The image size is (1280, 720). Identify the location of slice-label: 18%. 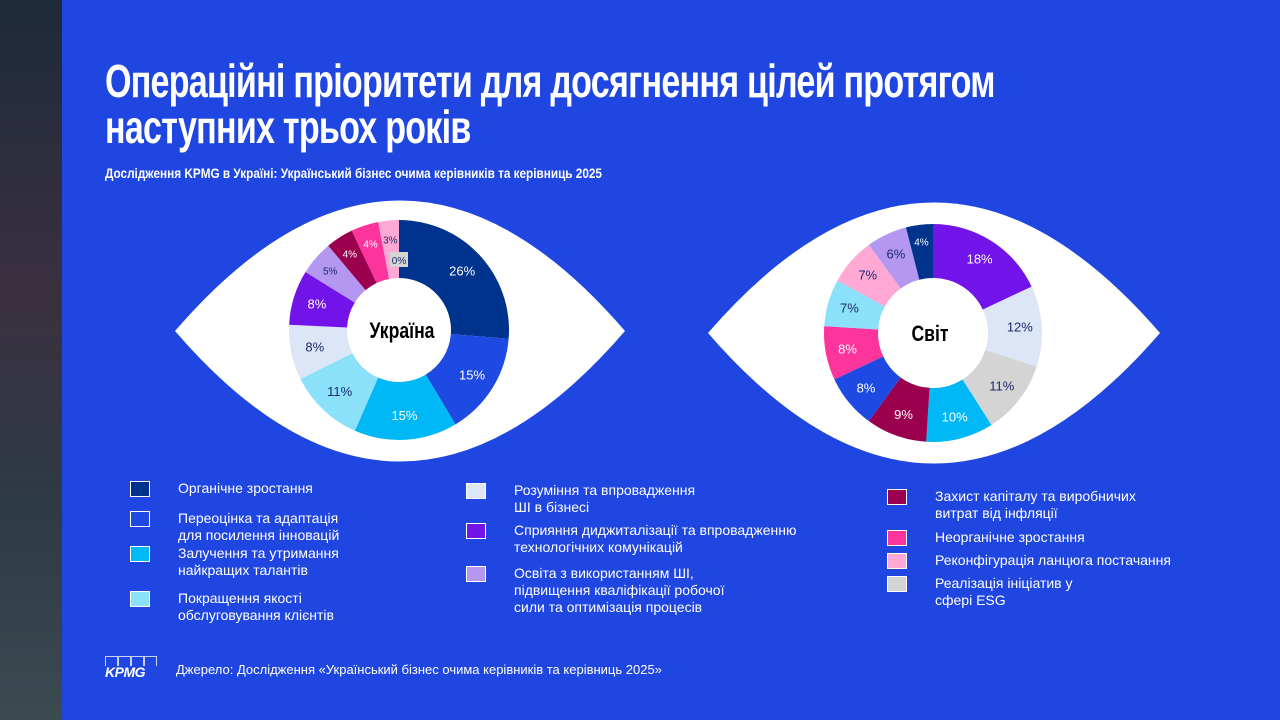
(980, 259).